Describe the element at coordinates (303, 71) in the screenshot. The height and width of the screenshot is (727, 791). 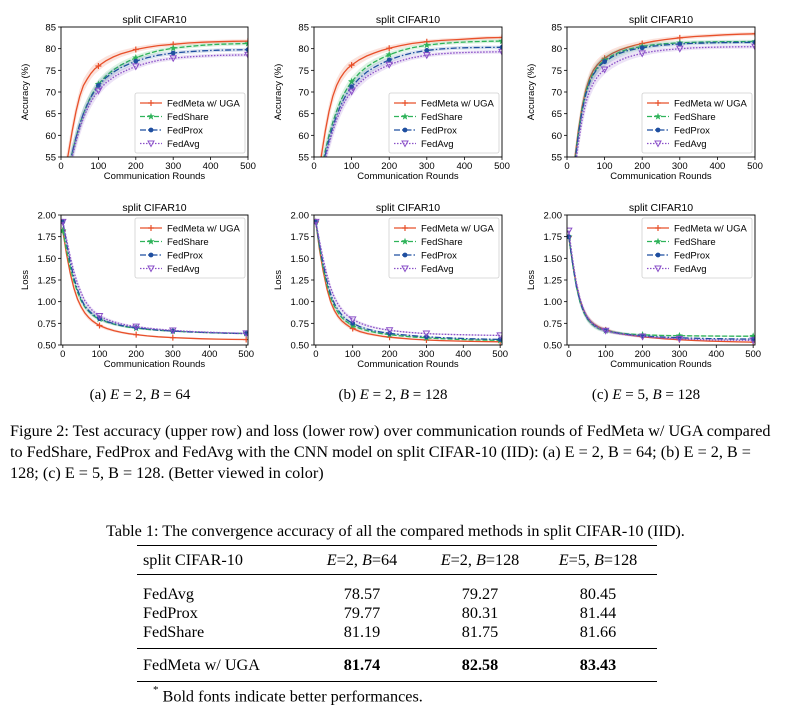
I see `y-tick-label: 75` at that location.